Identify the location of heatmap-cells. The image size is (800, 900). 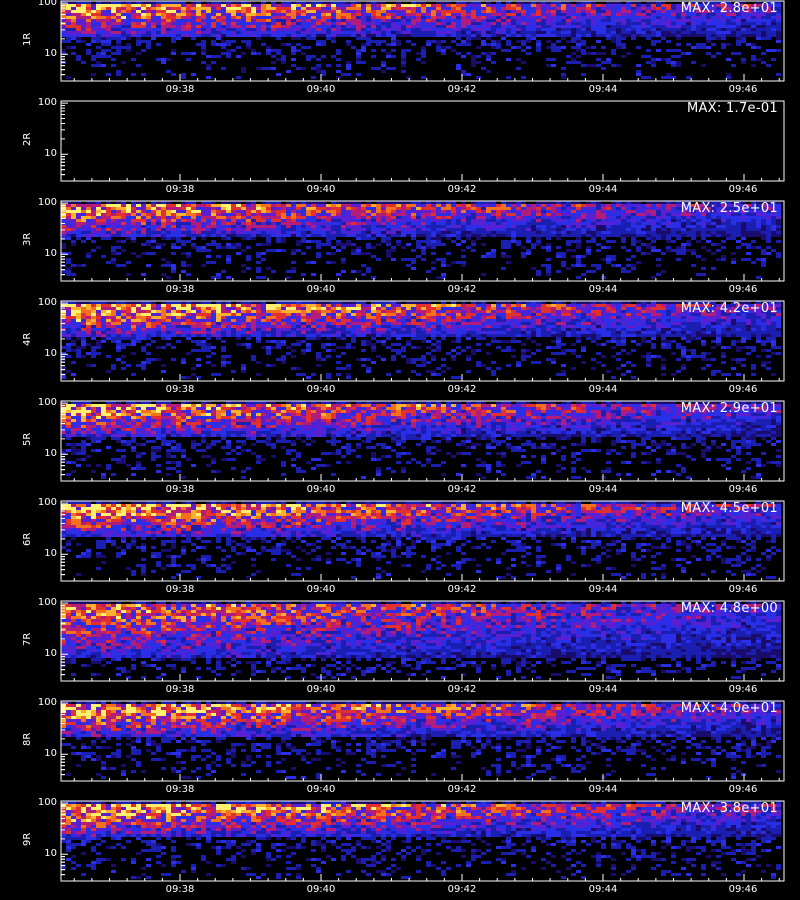
(421, 240).